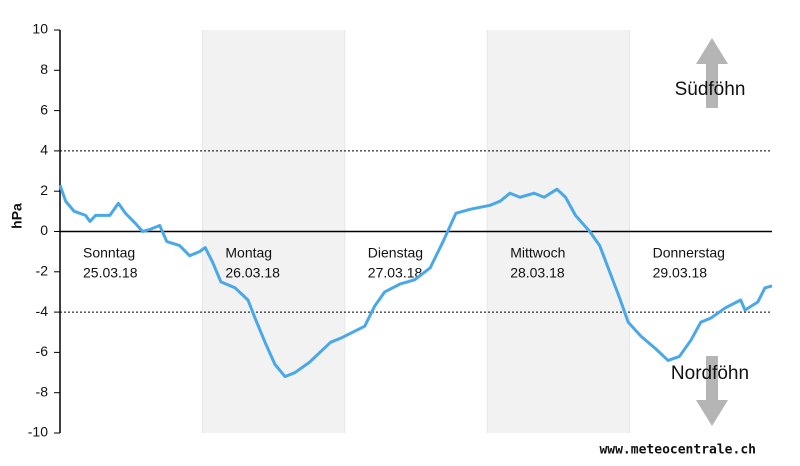 This screenshot has width=800, height=466. Describe the element at coordinates (248, 253) in the screenshot. I see `day-name: Montag` at that location.